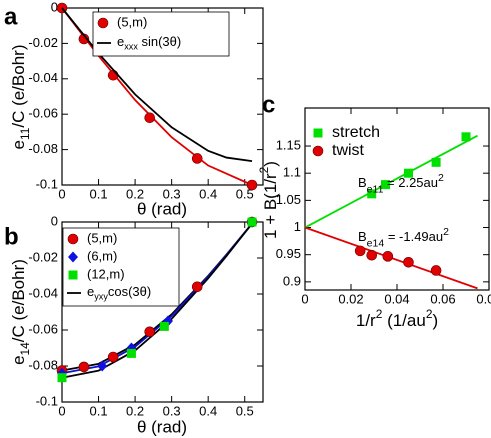  What do you see at coordinates (25, 349) in the screenshot?
I see `y-axis-label-part: 14` at bounding box center [25, 349].